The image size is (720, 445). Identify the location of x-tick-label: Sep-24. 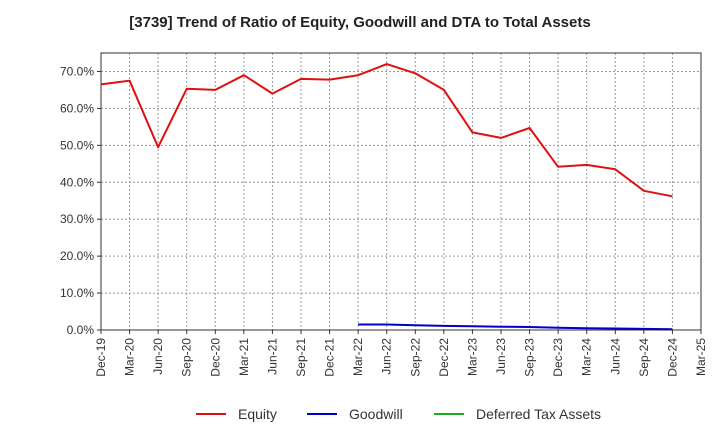
(644, 357).